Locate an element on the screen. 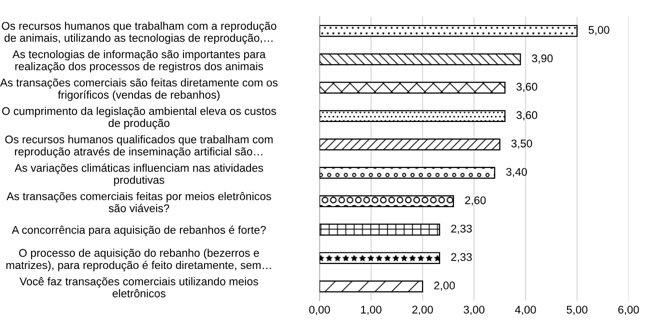  x-tick-label: 2,00 is located at coordinates (422, 310).